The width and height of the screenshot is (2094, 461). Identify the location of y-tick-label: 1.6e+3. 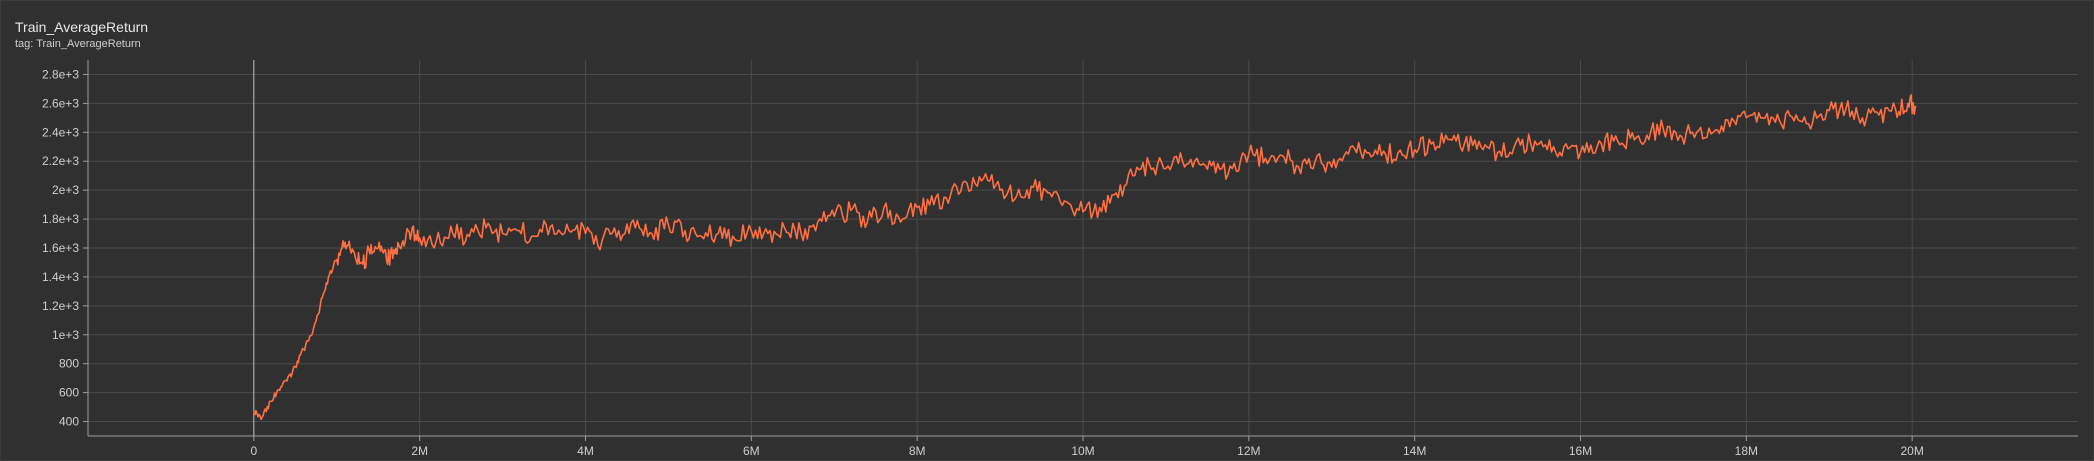
(60, 248).